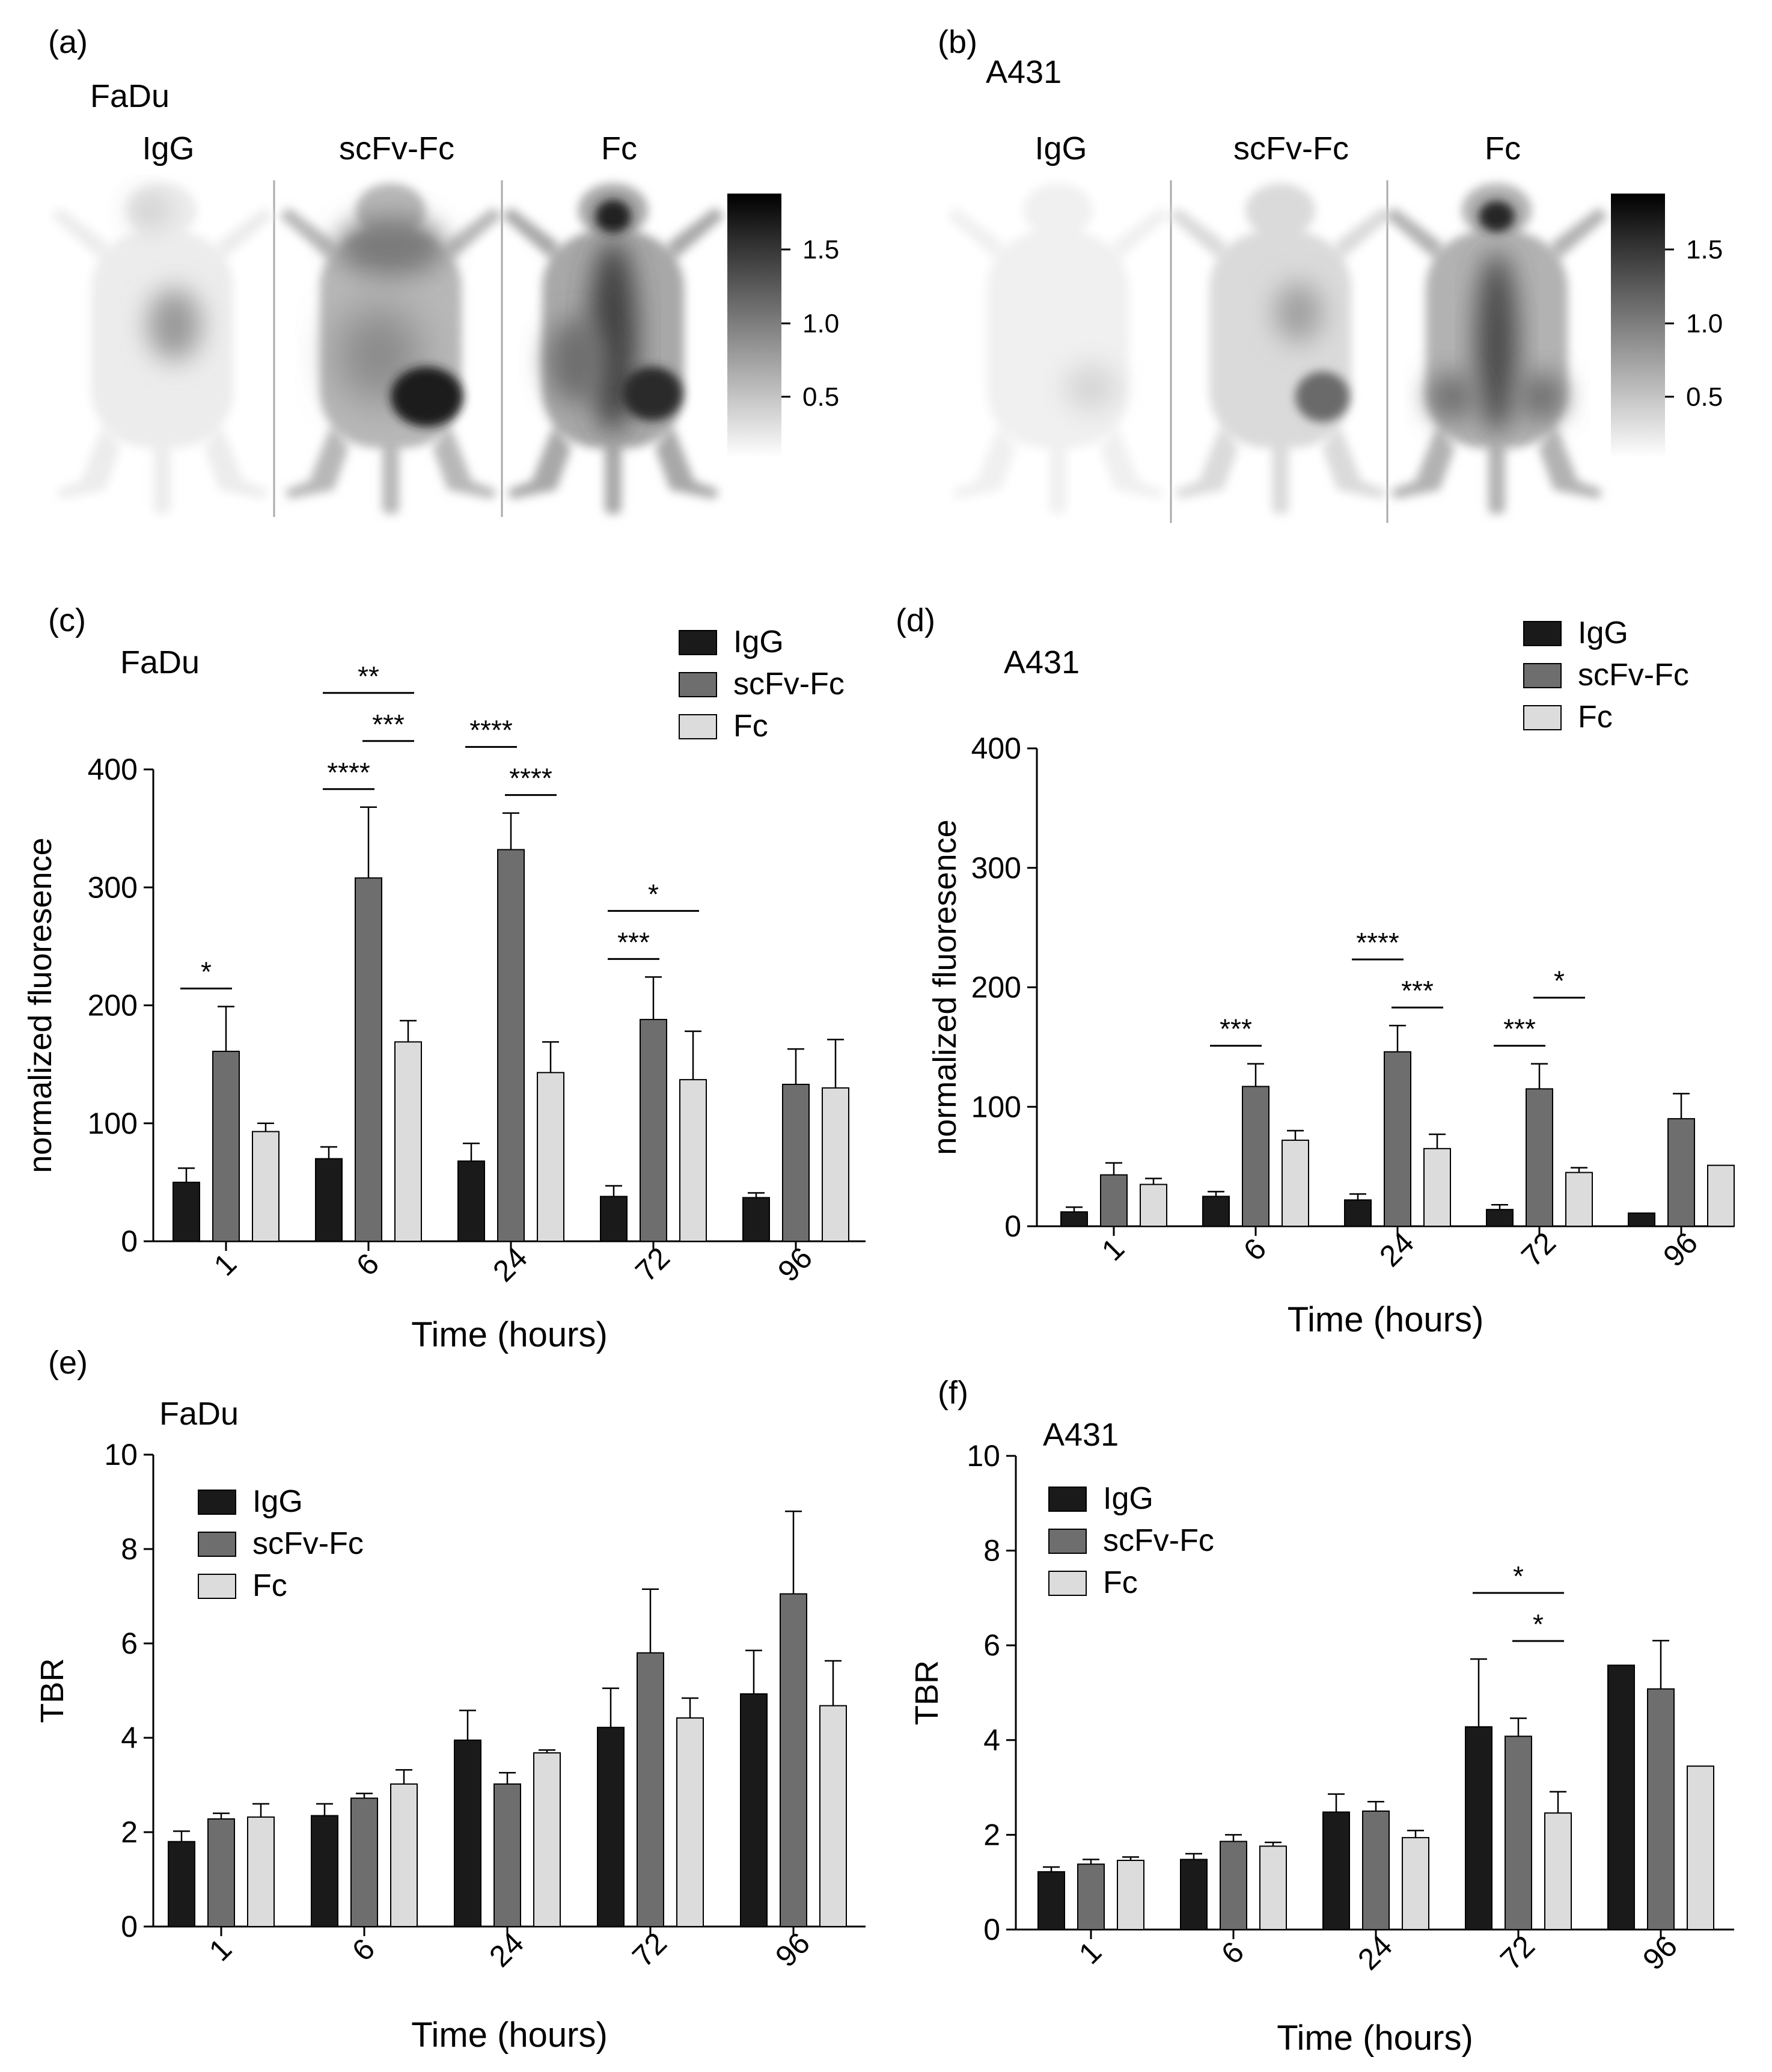 This screenshot has height=2072, width=1772. I want to click on panel-b: (b) A431 IgG scFv-Fc Fc 1.5 1.0 0.5, so click(1330, 273).